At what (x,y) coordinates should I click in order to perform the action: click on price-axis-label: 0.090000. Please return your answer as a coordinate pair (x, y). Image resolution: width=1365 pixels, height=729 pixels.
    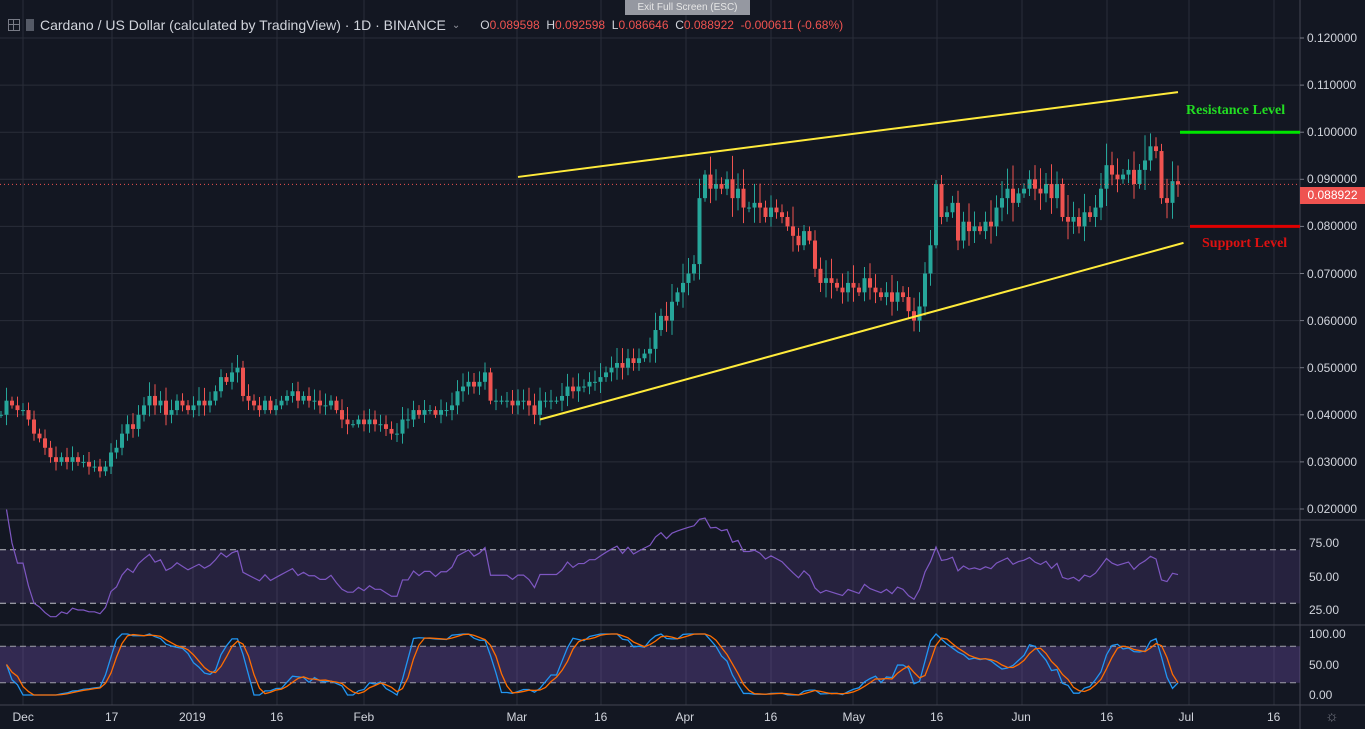
    Looking at the image, I should click on (1332, 179).